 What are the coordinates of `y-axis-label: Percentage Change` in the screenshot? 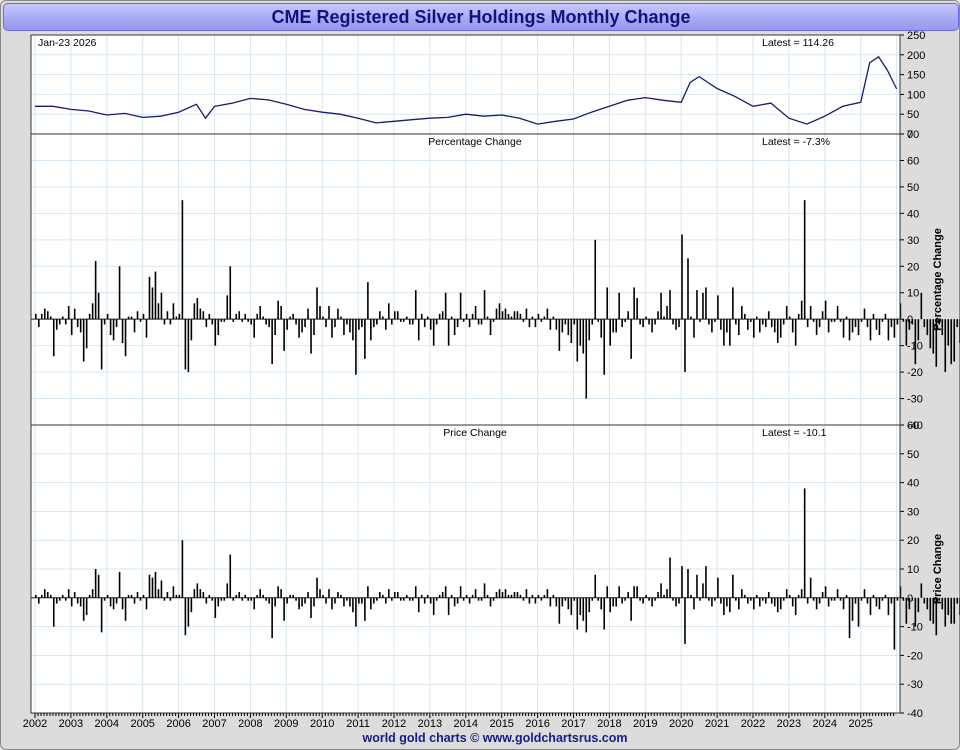 It's located at (938, 279).